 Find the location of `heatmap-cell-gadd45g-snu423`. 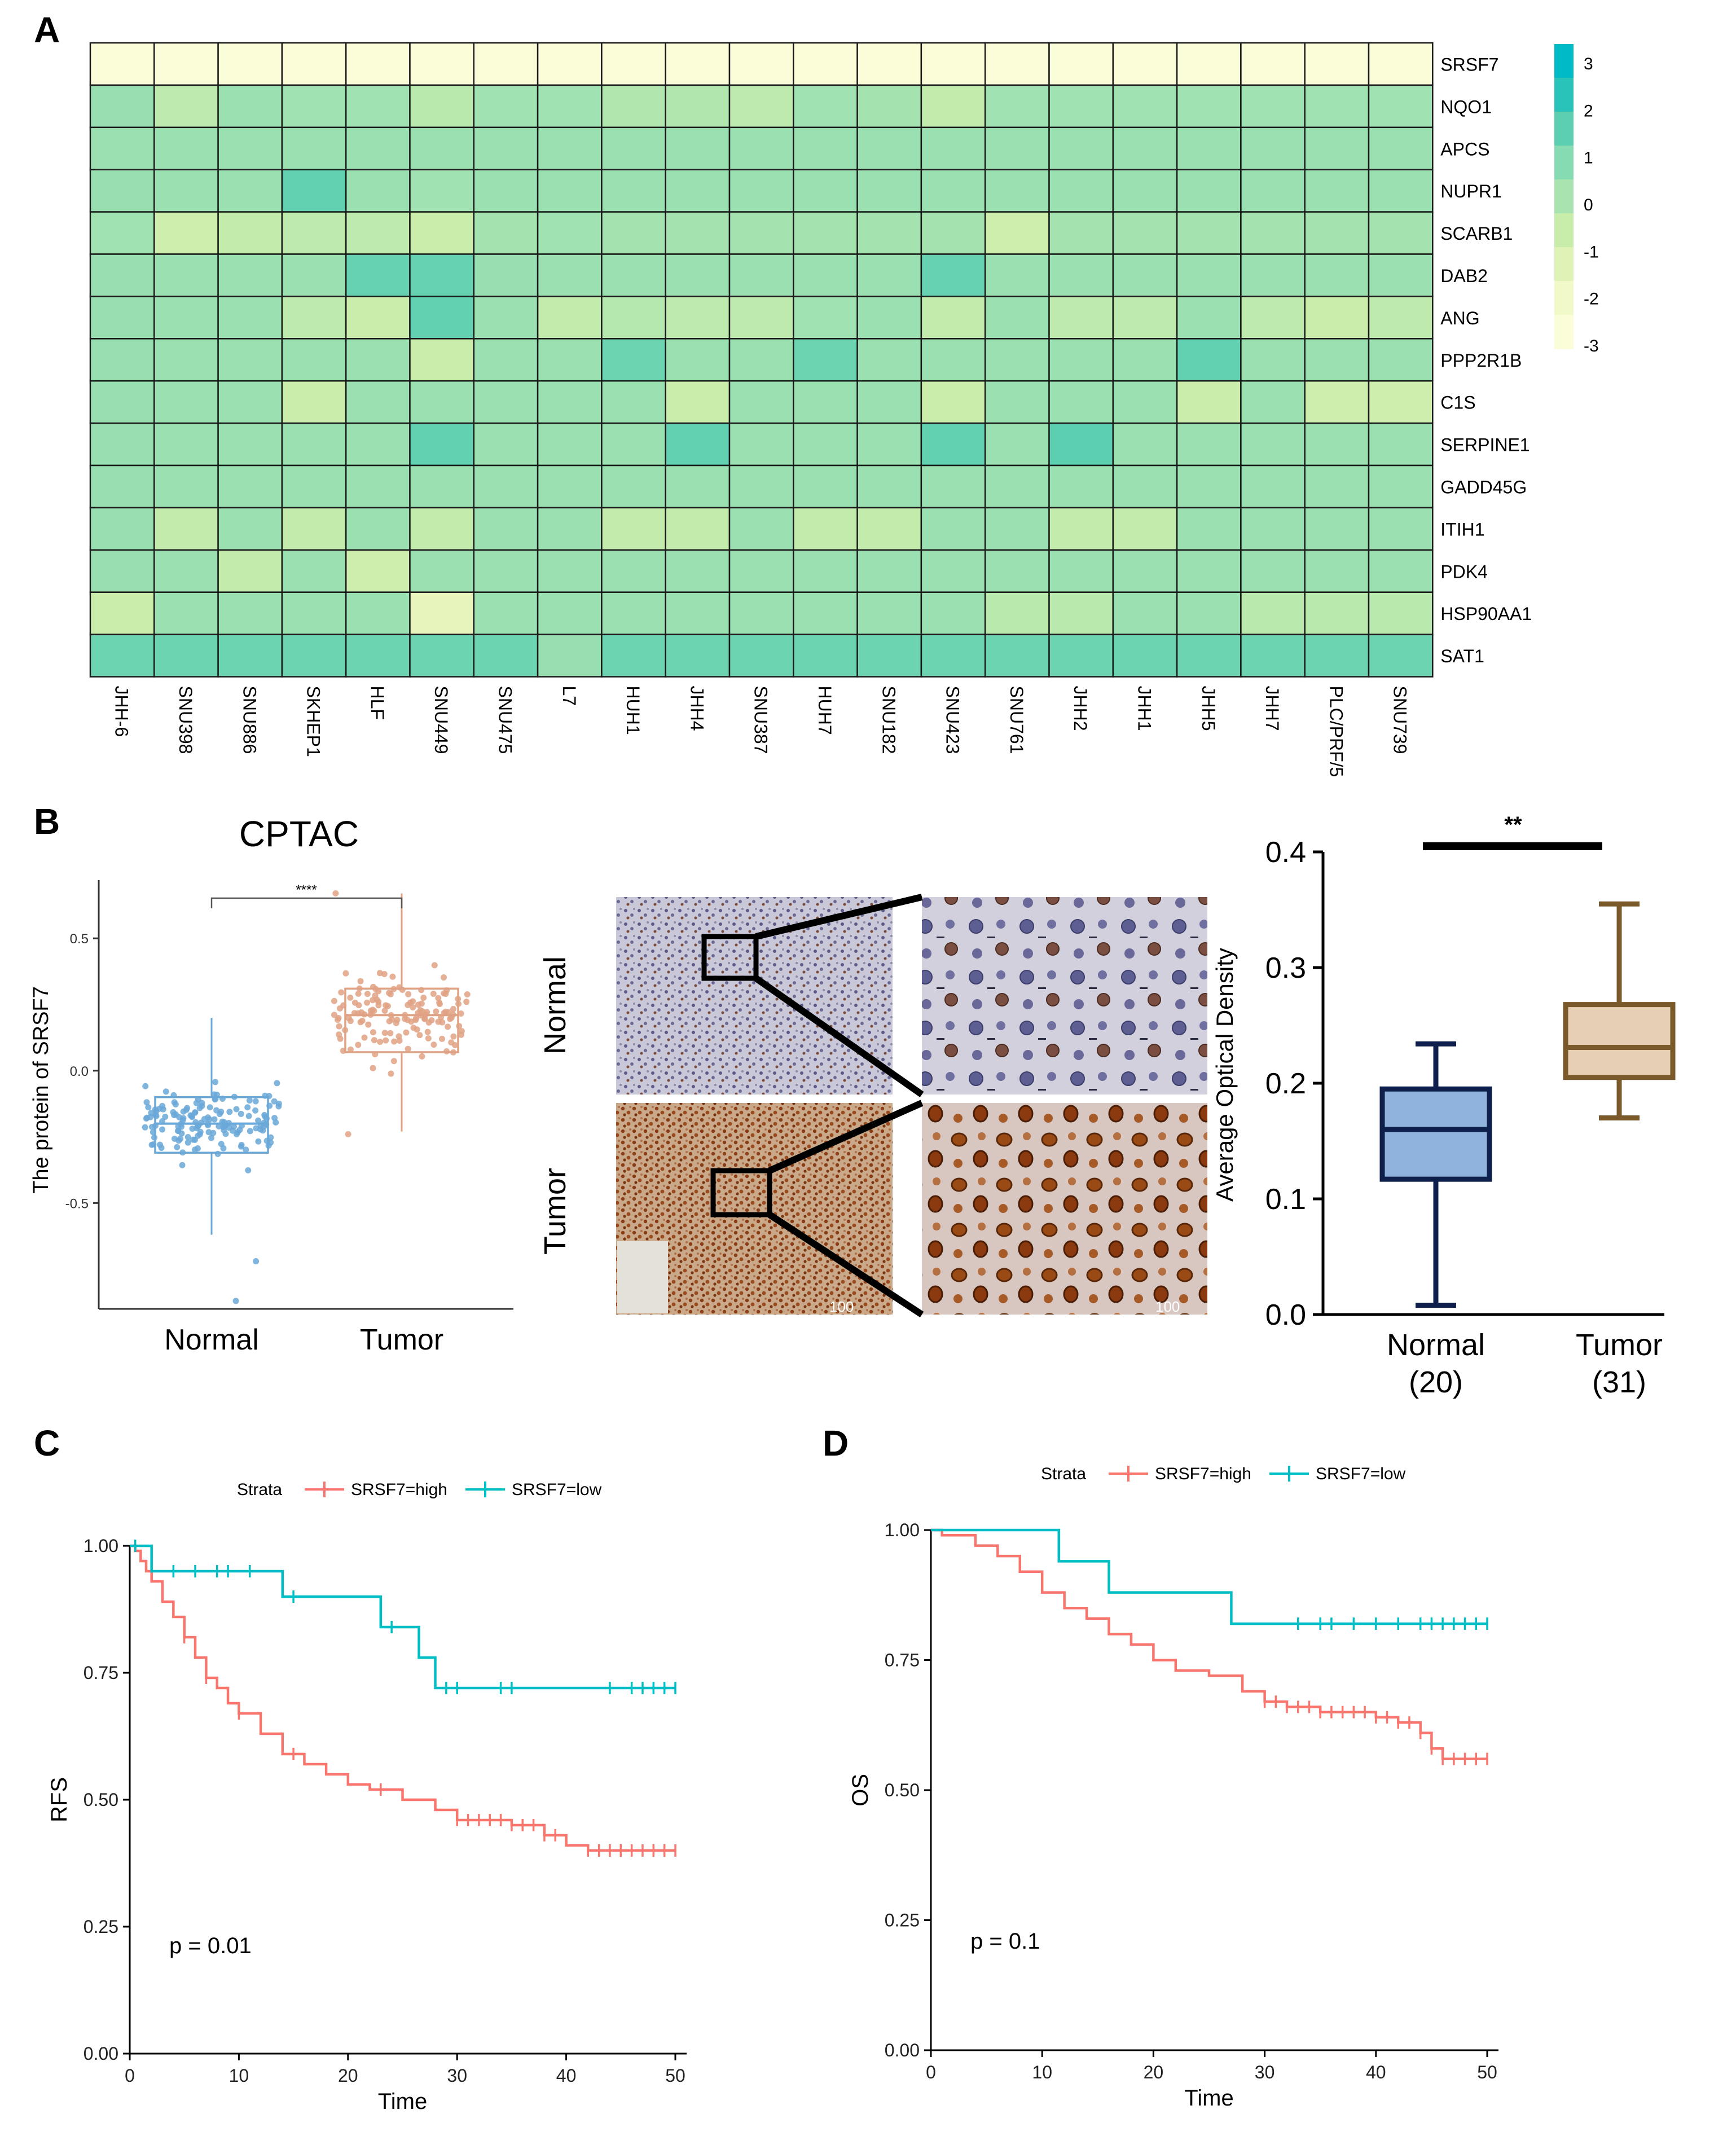

heatmap-cell-gadd45g-snu423 is located at coordinates (953, 486).